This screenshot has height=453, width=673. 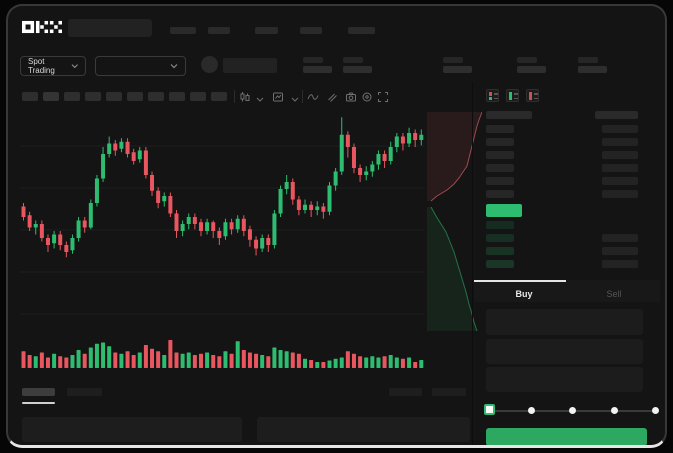 I want to click on okx-logo, so click(x=42, y=27).